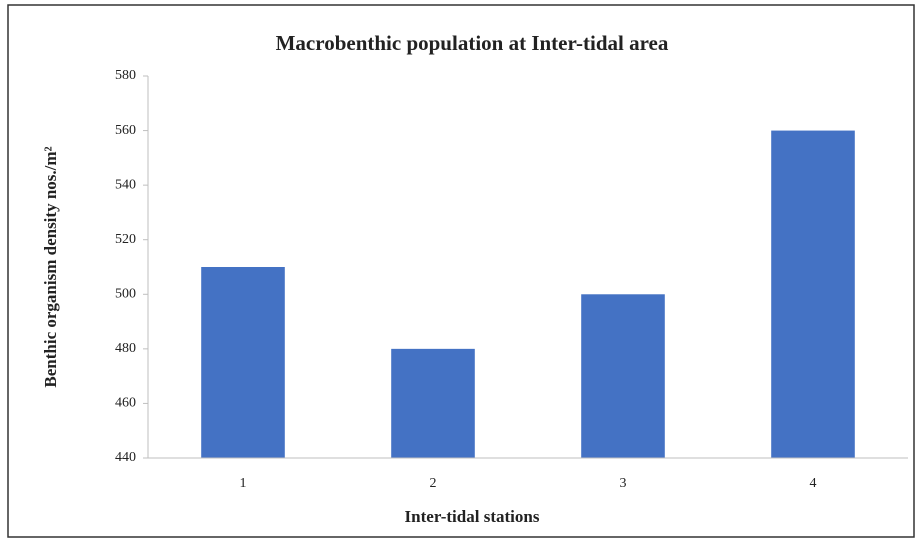 The image size is (923, 543). What do you see at coordinates (125, 403) in the screenshot?
I see `y-tick-label: 460` at bounding box center [125, 403].